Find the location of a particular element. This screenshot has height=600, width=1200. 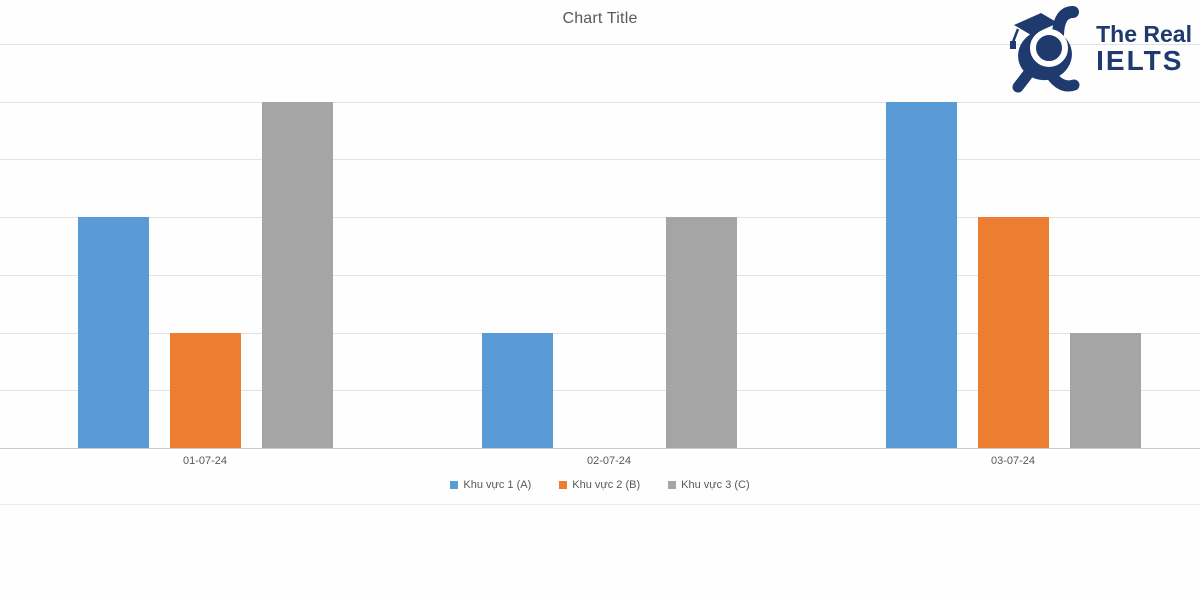

bar-03-07-24-series2 is located at coordinates (1013, 332).